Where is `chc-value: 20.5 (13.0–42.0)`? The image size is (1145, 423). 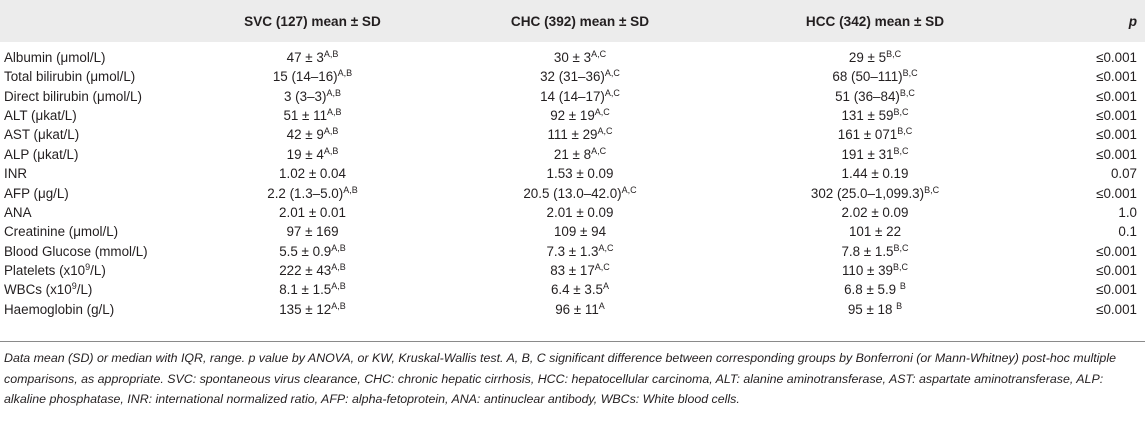 chc-value: 20.5 (13.0–42.0) is located at coordinates (572, 193).